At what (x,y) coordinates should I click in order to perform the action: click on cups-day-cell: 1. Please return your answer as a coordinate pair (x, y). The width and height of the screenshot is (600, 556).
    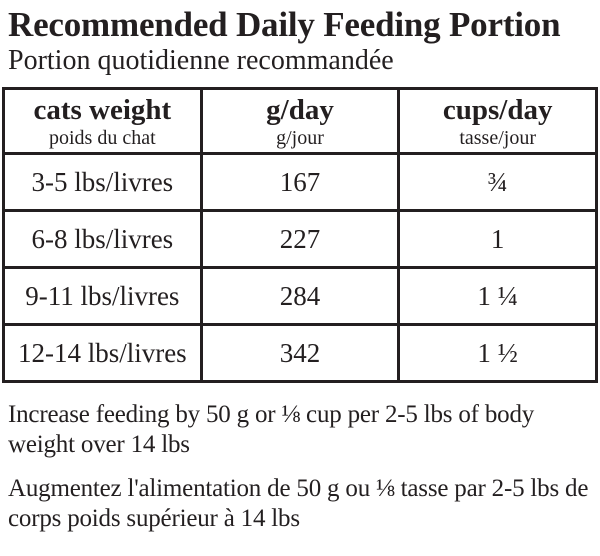
    Looking at the image, I should click on (497, 239).